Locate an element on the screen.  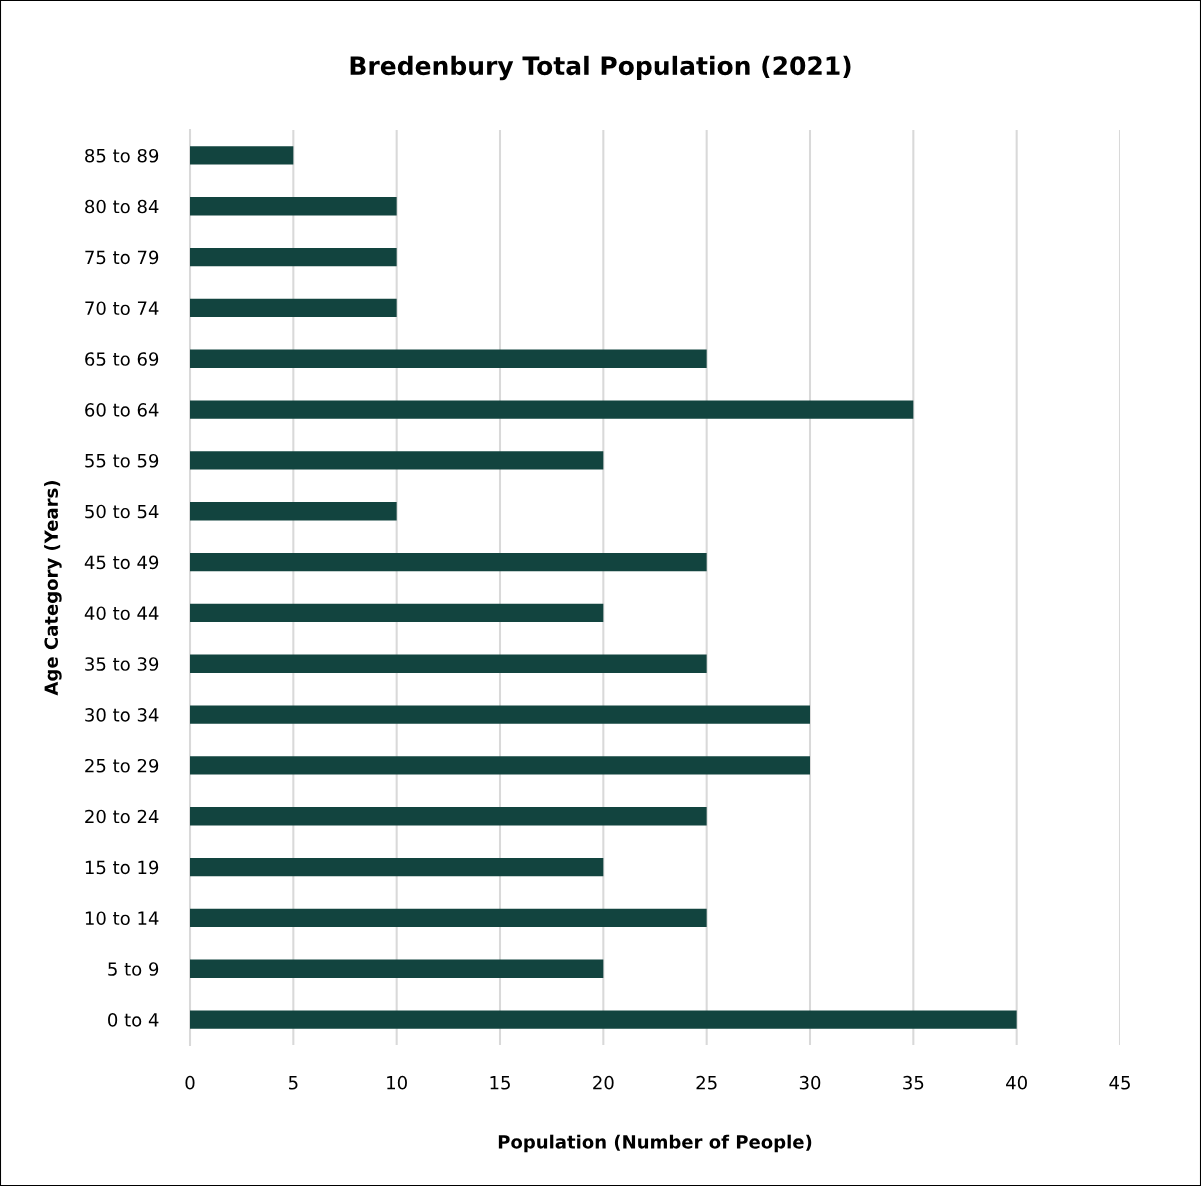
y-tick-label: 85 to 89 is located at coordinates (122, 155).